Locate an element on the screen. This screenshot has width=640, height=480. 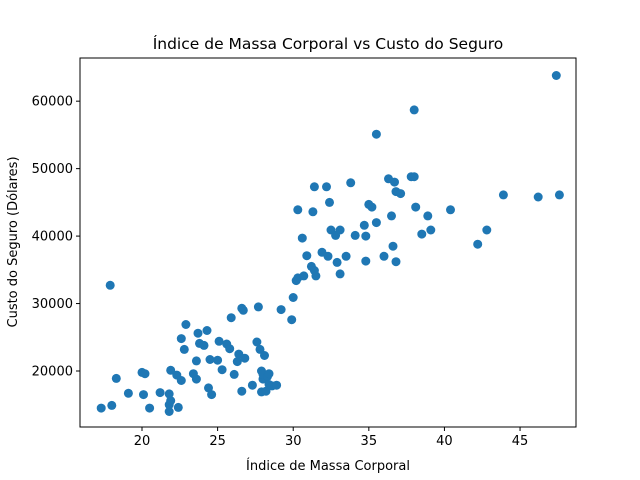
x-tick-label: 35 is located at coordinates (369, 441).